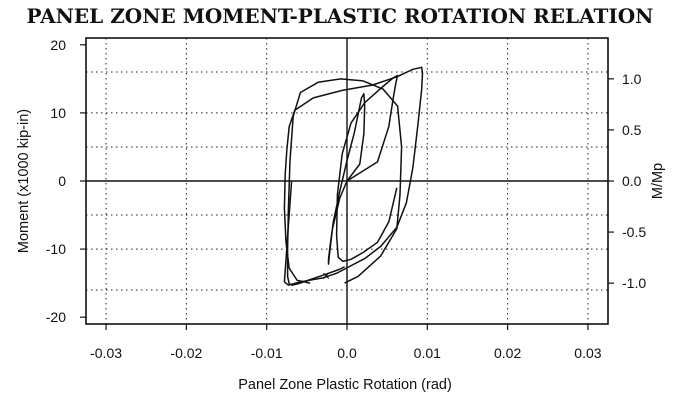  I want to click on y2-tick-label-3: 0.5, so click(632, 130).